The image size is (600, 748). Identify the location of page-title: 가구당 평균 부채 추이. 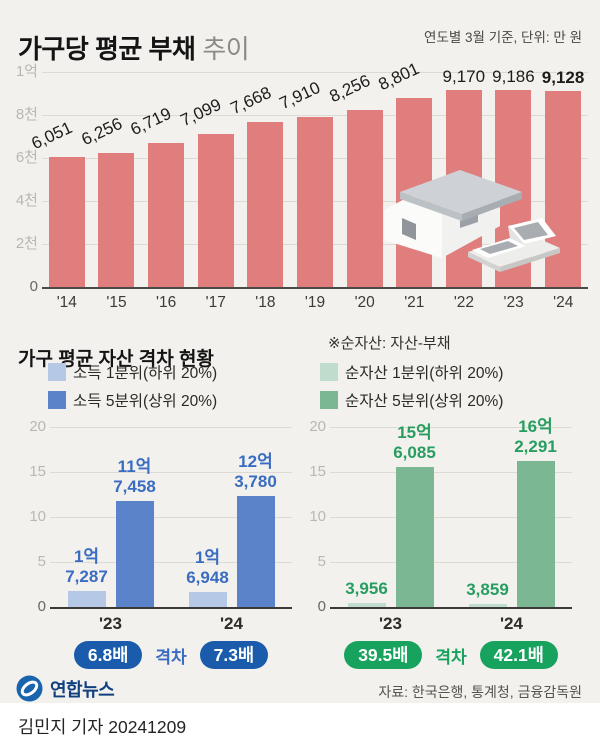
(134, 47).